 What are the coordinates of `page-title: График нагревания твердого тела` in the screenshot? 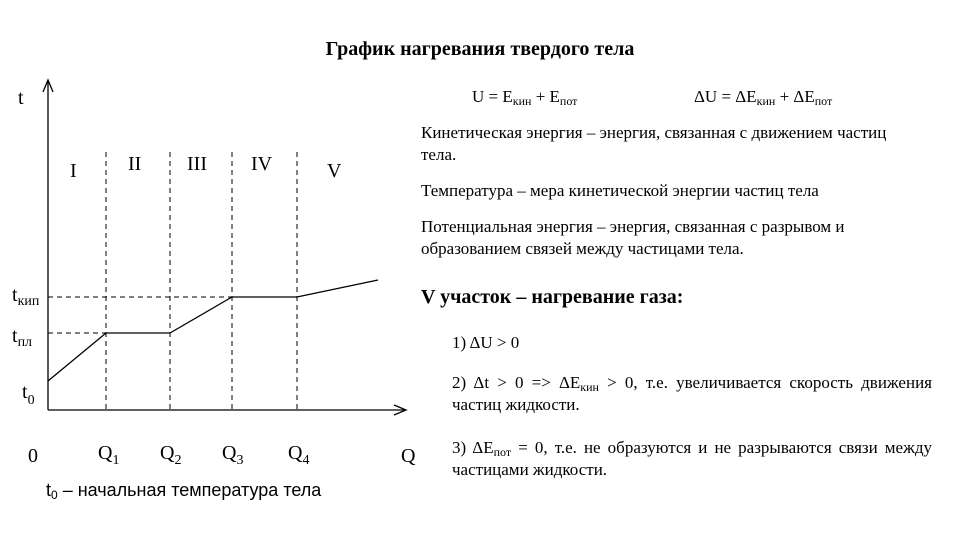 It's located at (480, 49).